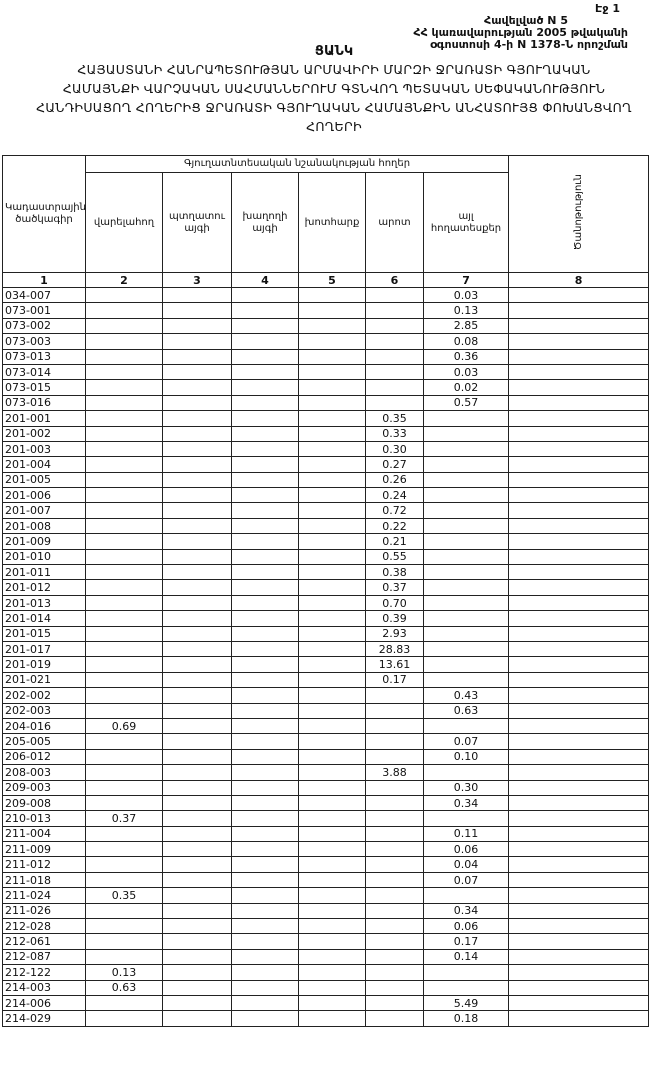 This screenshot has height=1065, width=668. I want to click on table-row: 201-008 0.22, so click(326, 526).